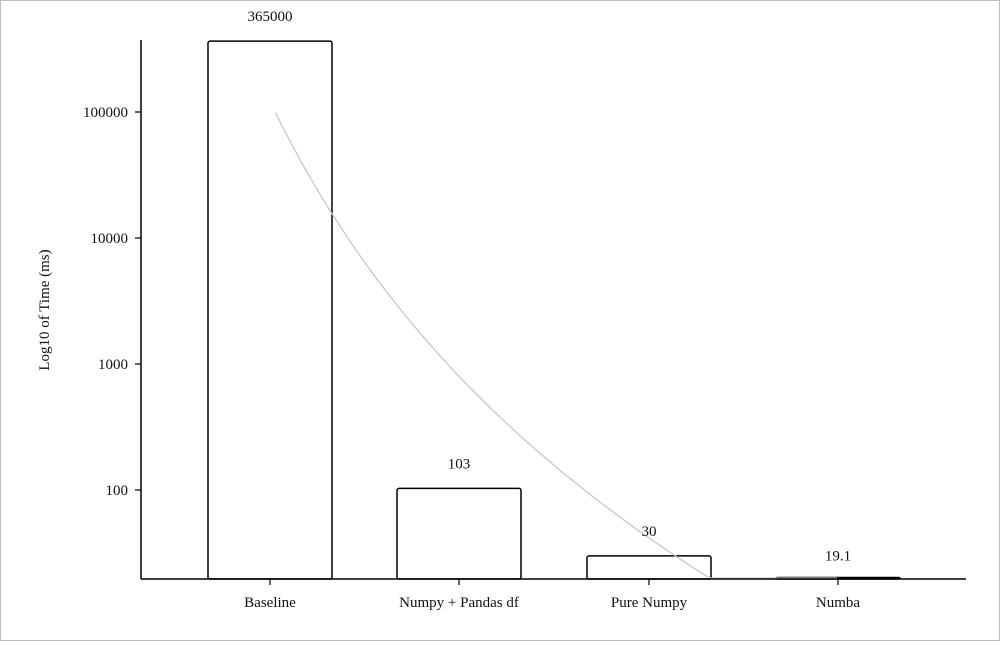 This screenshot has width=1000, height=645. Describe the element at coordinates (649, 532) in the screenshot. I see `data-label: 30` at that location.